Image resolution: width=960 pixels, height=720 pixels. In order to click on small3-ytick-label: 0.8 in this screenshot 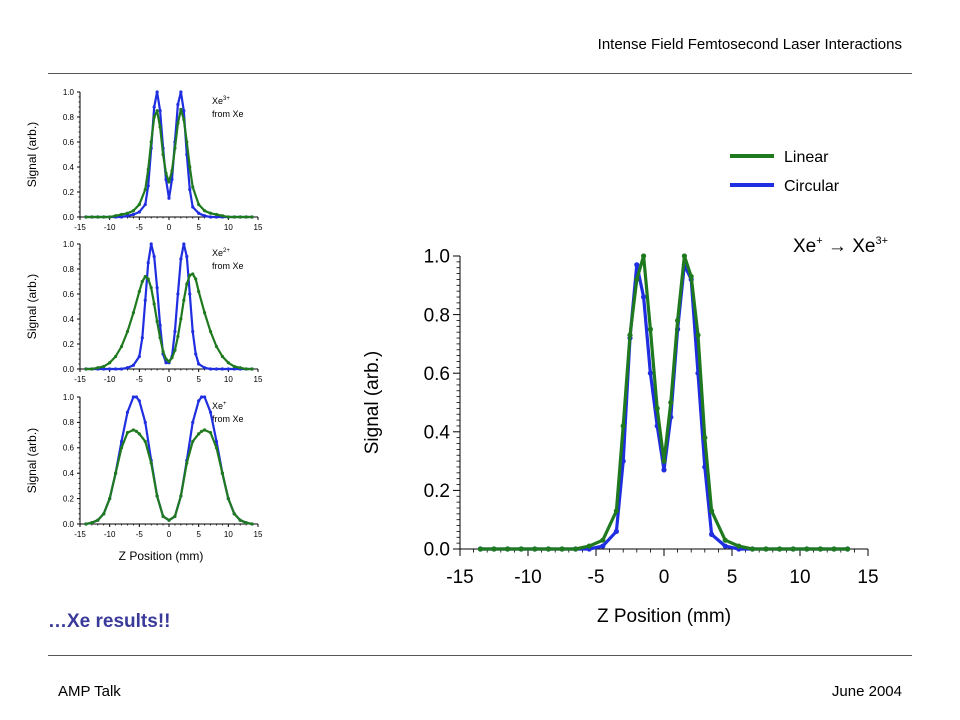, I will do `click(69, 422)`.